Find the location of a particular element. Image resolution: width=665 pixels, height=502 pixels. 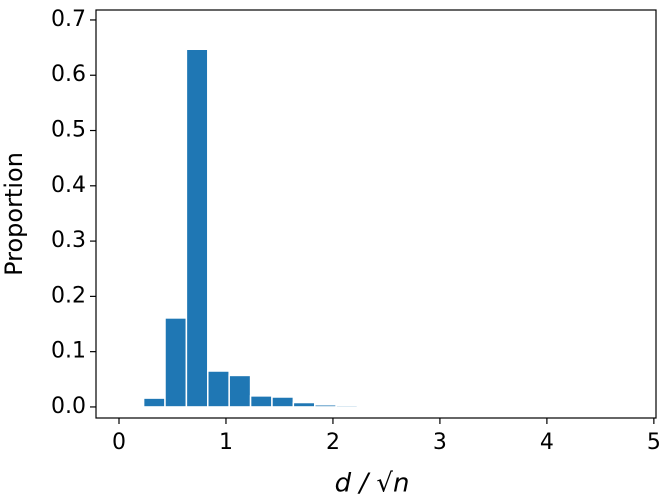

x-tick-label: 1 is located at coordinates (226, 442).